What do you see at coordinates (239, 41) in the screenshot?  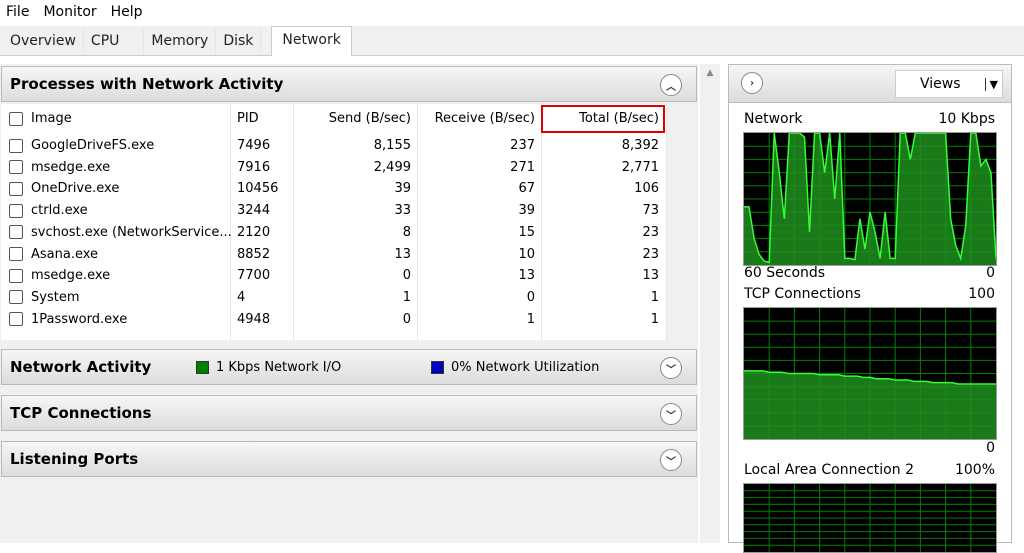 I see `tab-disk: Disk` at bounding box center [239, 41].